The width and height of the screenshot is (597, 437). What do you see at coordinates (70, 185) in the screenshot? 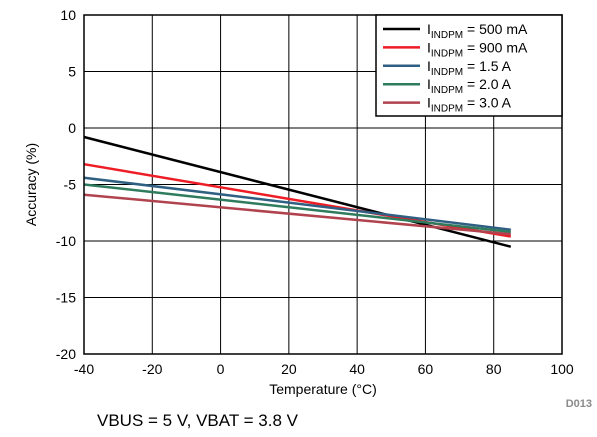
I see `y-tick-label: -5` at bounding box center [70, 185].